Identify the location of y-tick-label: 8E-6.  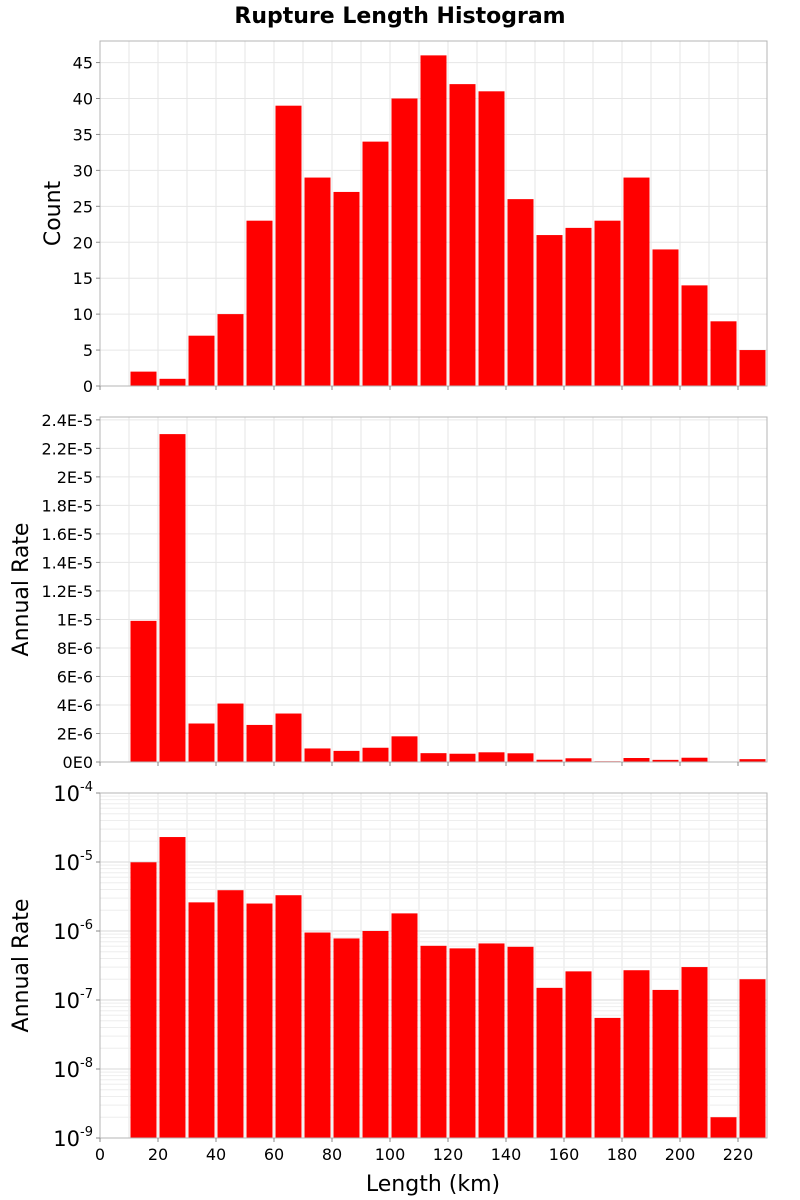
(75, 648).